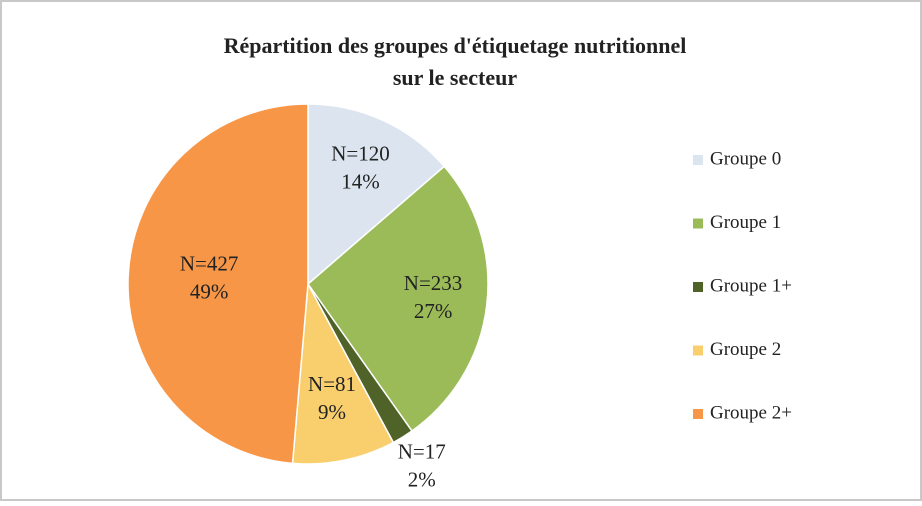 This screenshot has height=506, width=922. Describe the element at coordinates (433, 311) in the screenshot. I see `percentage-label: 27%` at that location.